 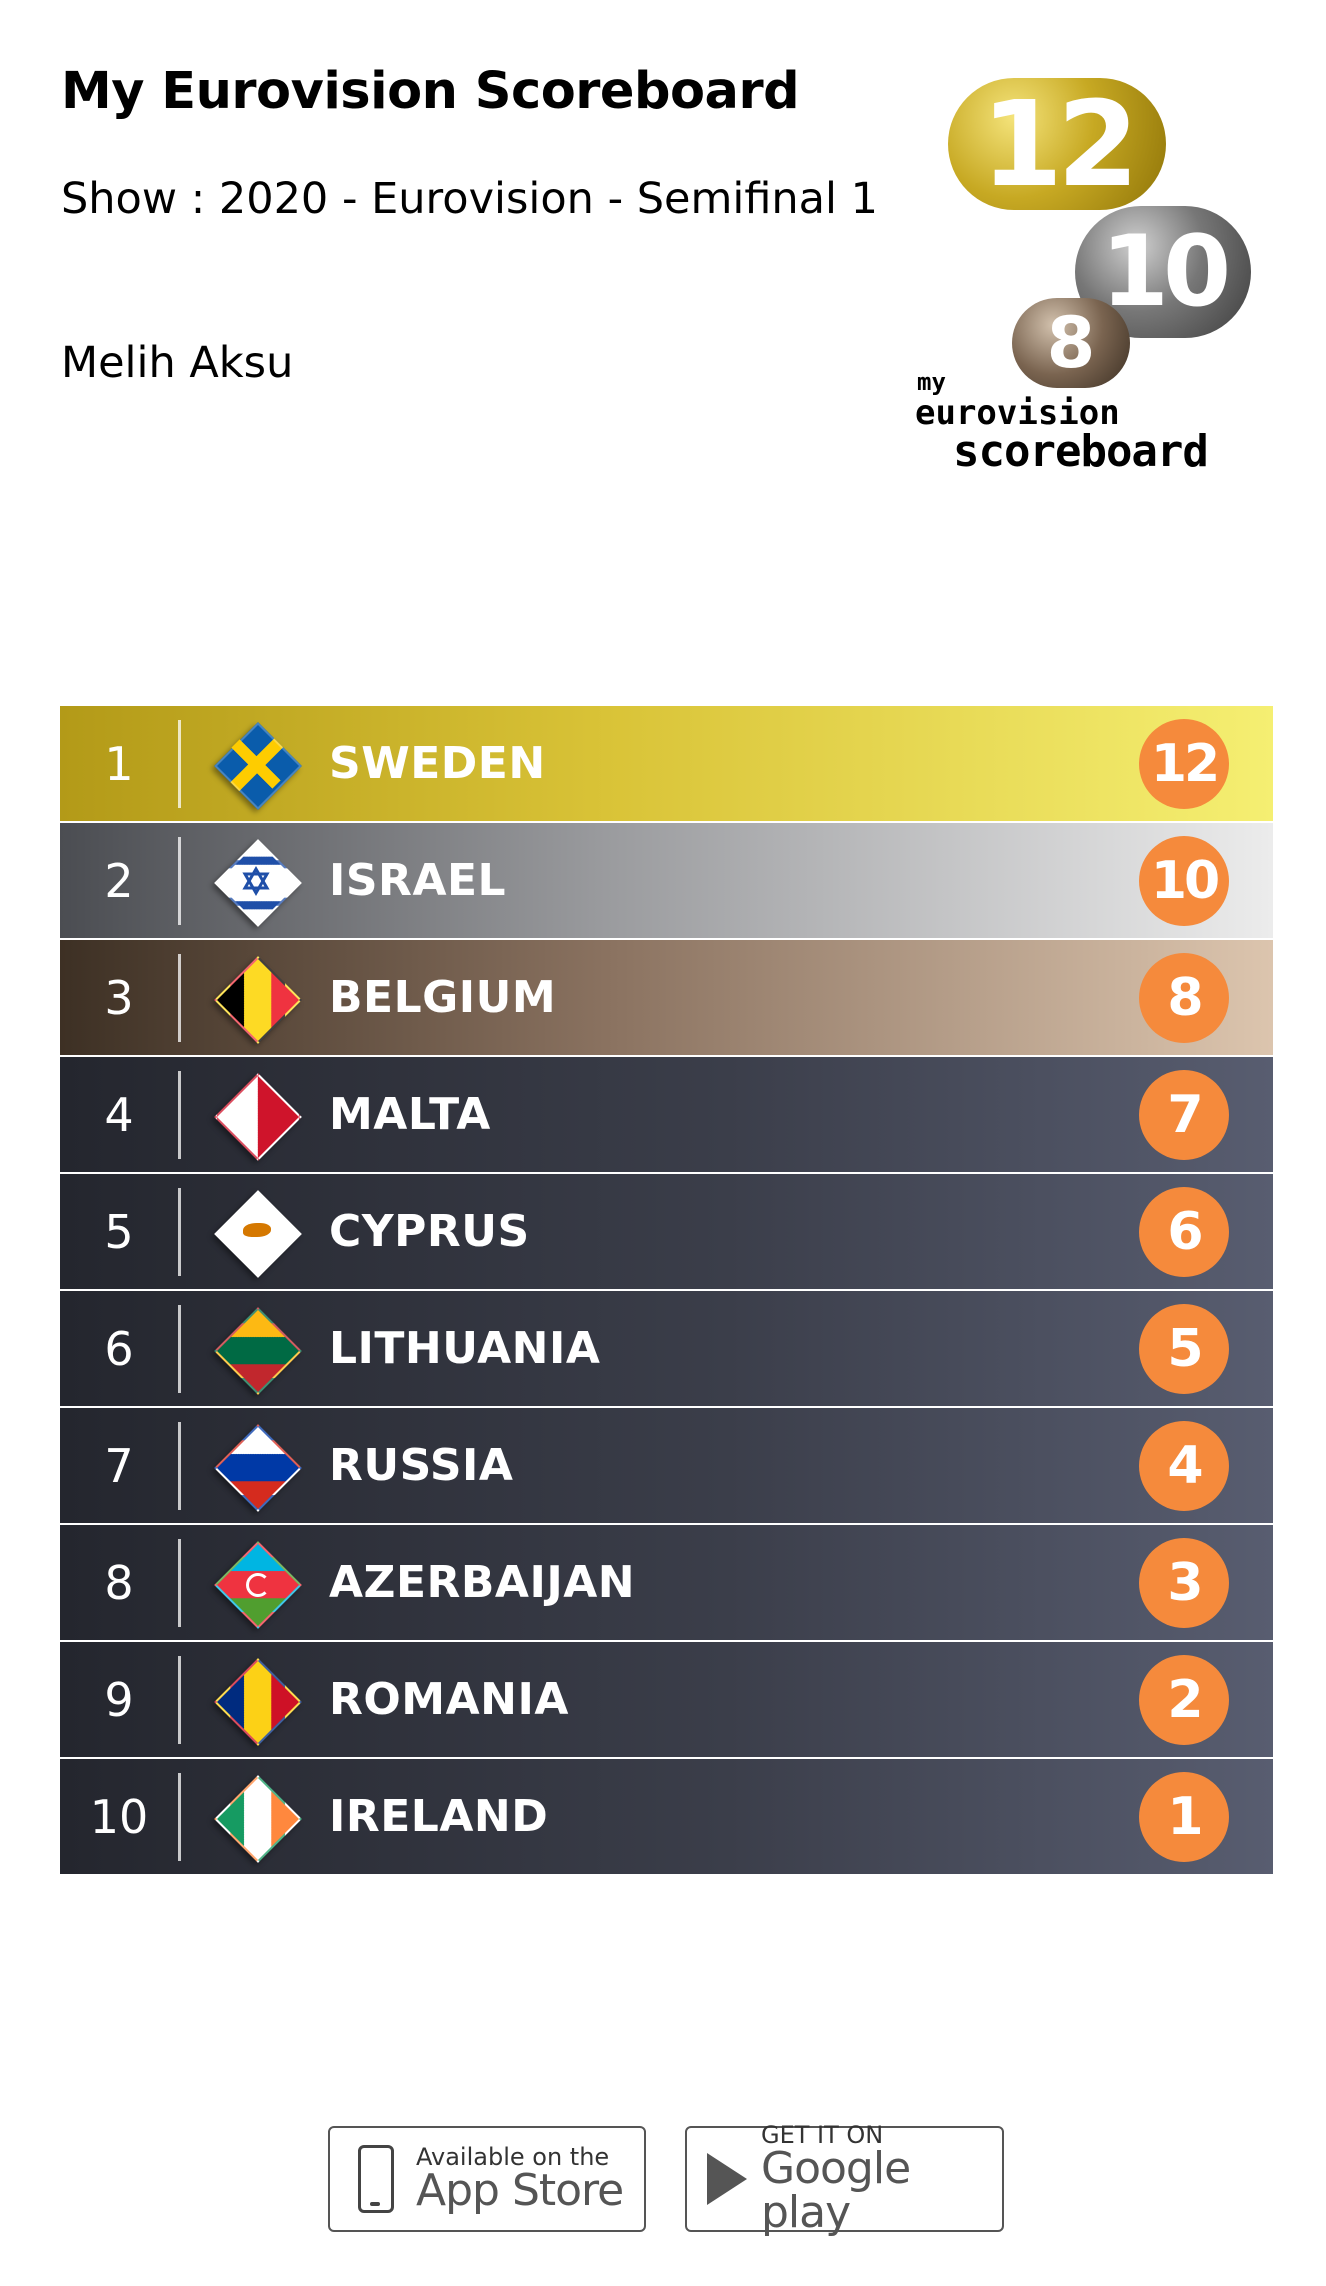 What do you see at coordinates (727, 2179) in the screenshot?
I see `play-icon` at bounding box center [727, 2179].